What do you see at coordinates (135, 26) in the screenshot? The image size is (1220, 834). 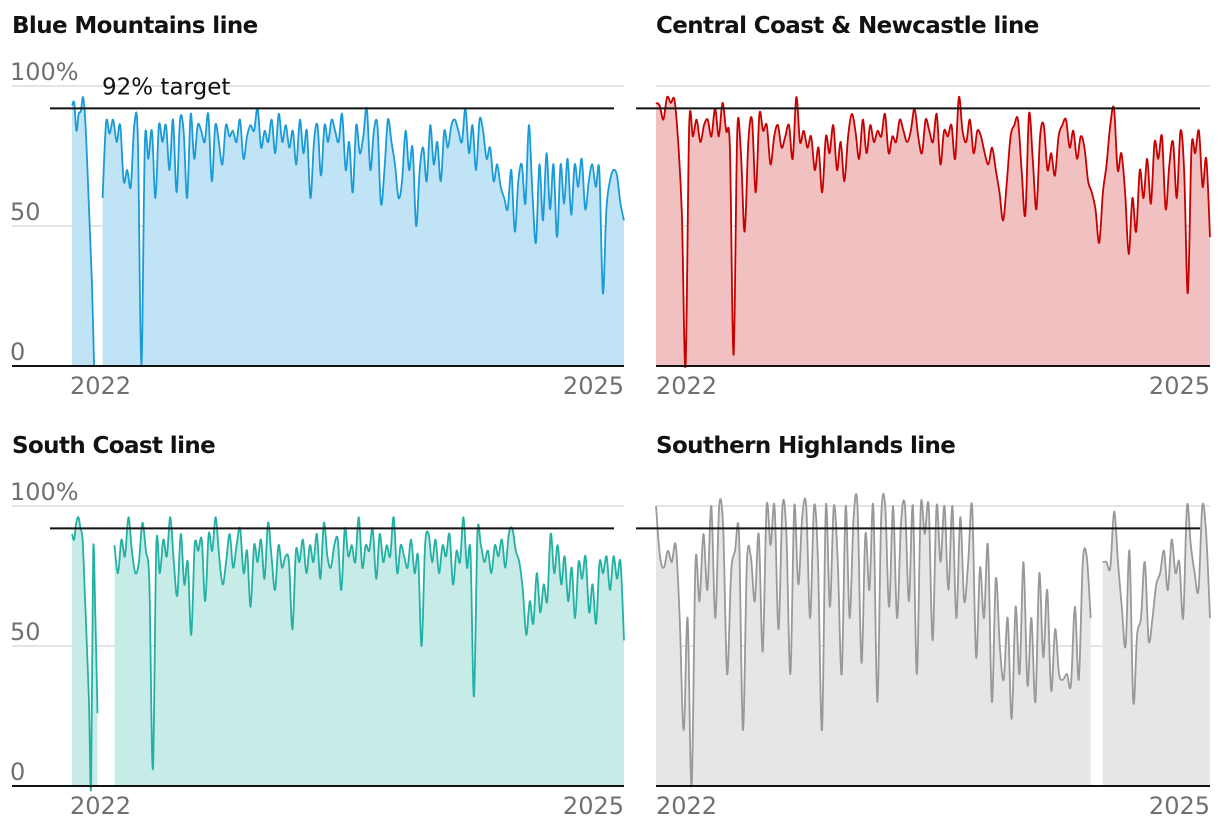 I see `chart-title: Blue Mountains line` at bounding box center [135, 26].